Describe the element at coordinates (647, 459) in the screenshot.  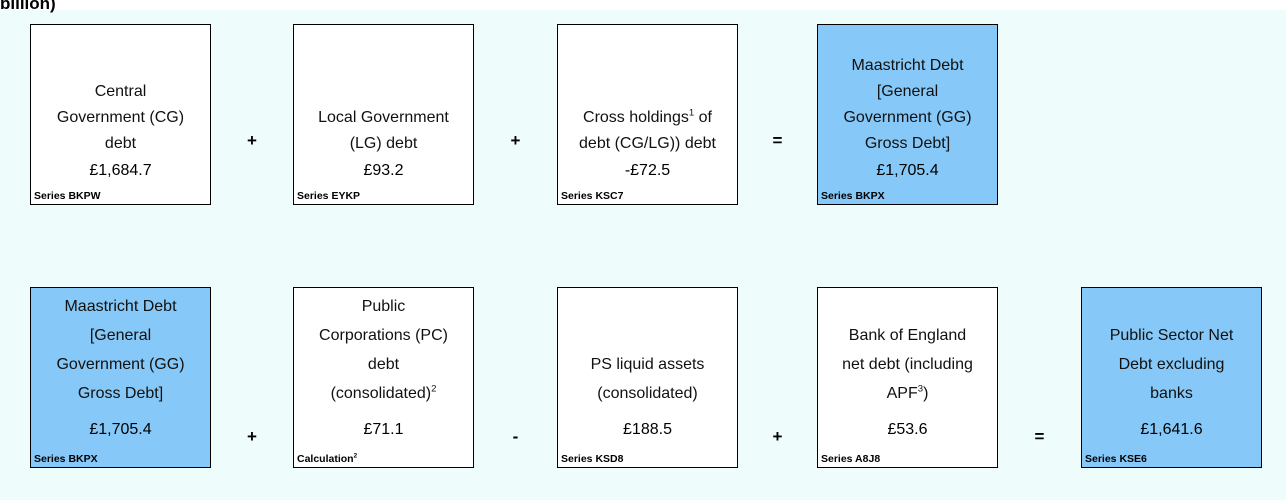
I see `series-label: Series KSD8` at that location.